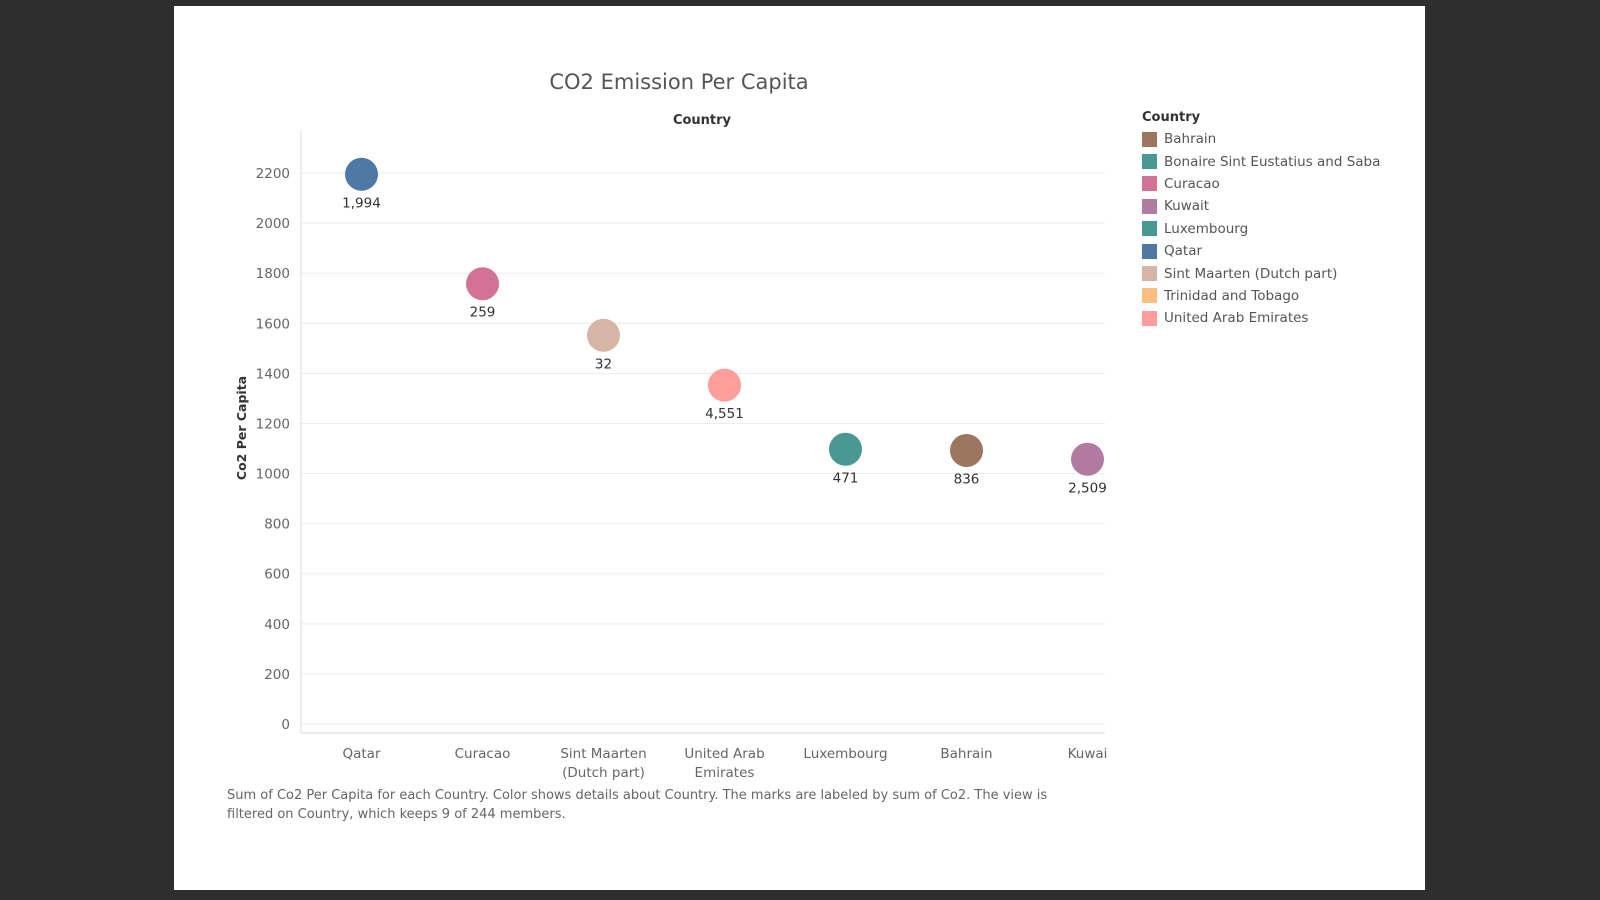 This screenshot has width=1600, height=900. What do you see at coordinates (277, 575) in the screenshot?
I see `y-tick-label: 600` at bounding box center [277, 575].